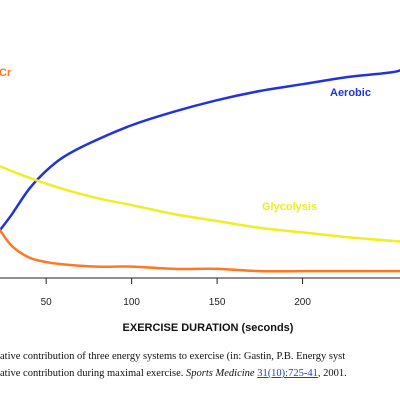 The image size is (400, 400). What do you see at coordinates (47, 302) in the screenshot?
I see `x-tick-label-50: 50` at bounding box center [47, 302].